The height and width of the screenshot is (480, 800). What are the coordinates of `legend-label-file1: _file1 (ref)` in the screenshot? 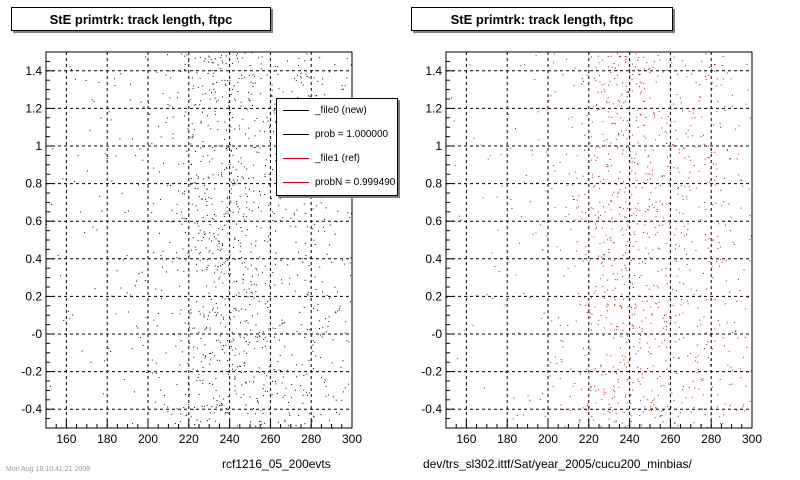 It's located at (338, 158).